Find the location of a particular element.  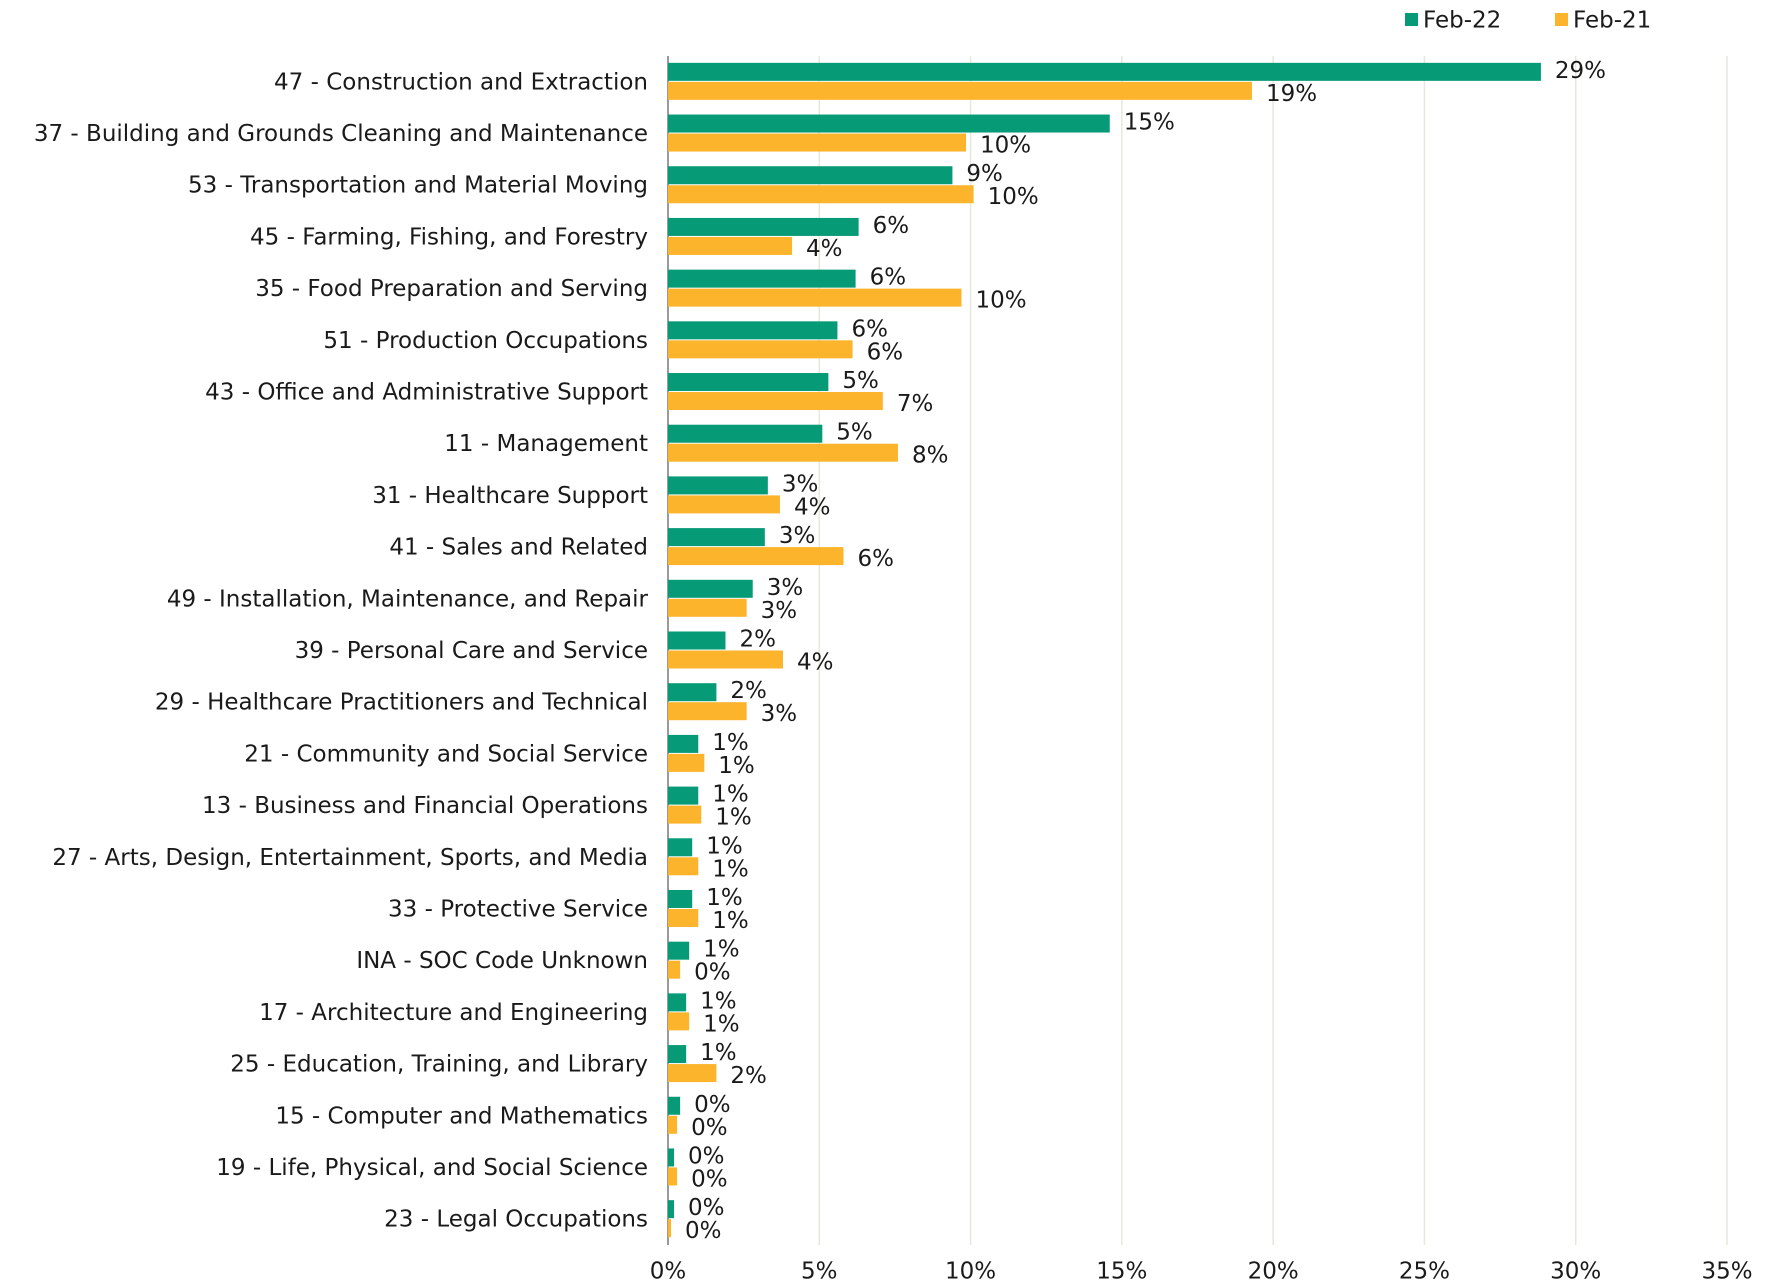

value-label: 19% is located at coordinates (1291, 94).